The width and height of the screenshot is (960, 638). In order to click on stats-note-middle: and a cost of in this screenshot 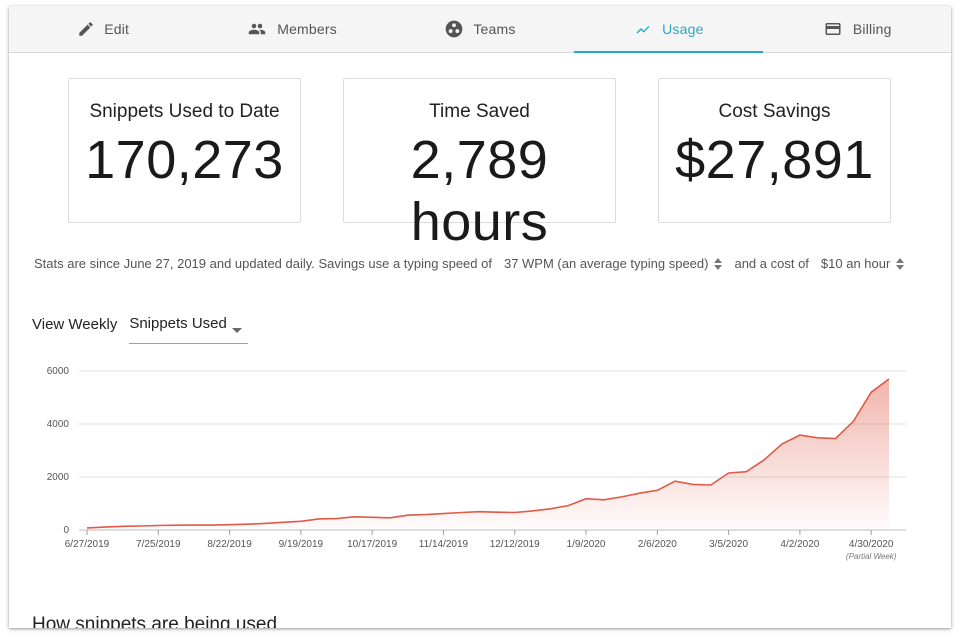, I will do `click(771, 263)`.